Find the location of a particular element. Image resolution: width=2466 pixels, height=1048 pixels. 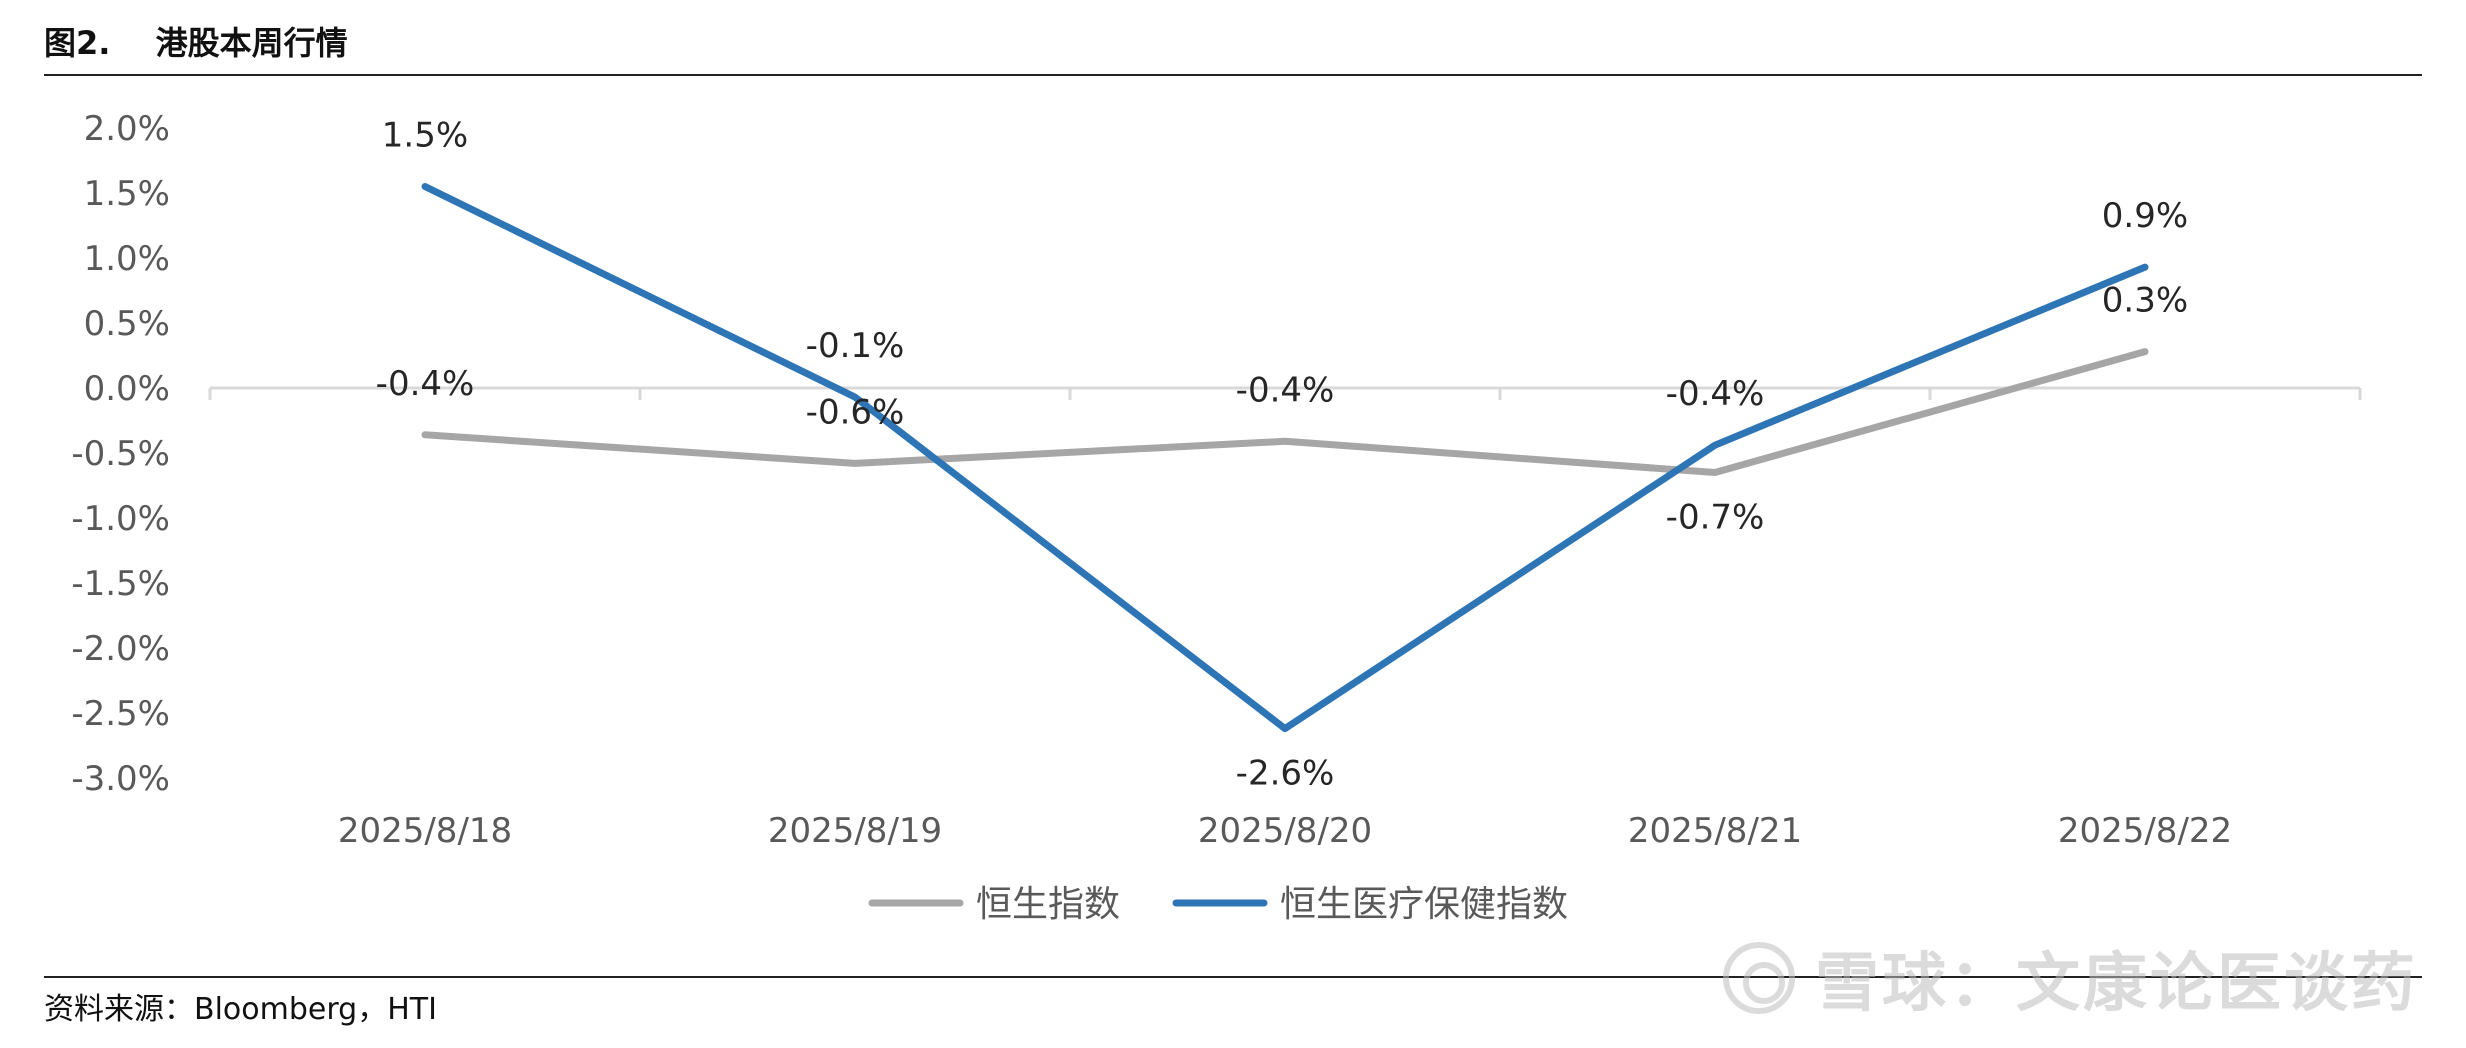

y-tick-label: 1.5% is located at coordinates (127, 194).